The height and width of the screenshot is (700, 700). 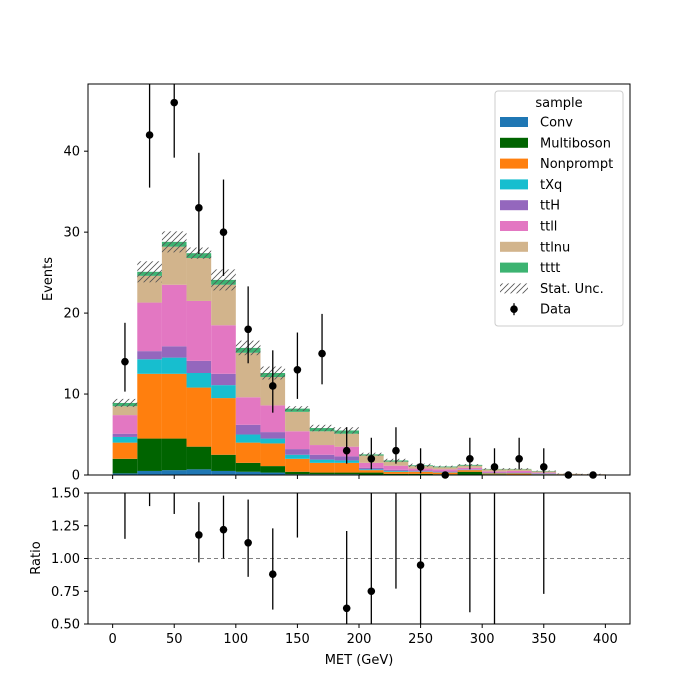 What do you see at coordinates (514, 267) in the screenshot?
I see `legend-swatch-tttt` at bounding box center [514, 267].